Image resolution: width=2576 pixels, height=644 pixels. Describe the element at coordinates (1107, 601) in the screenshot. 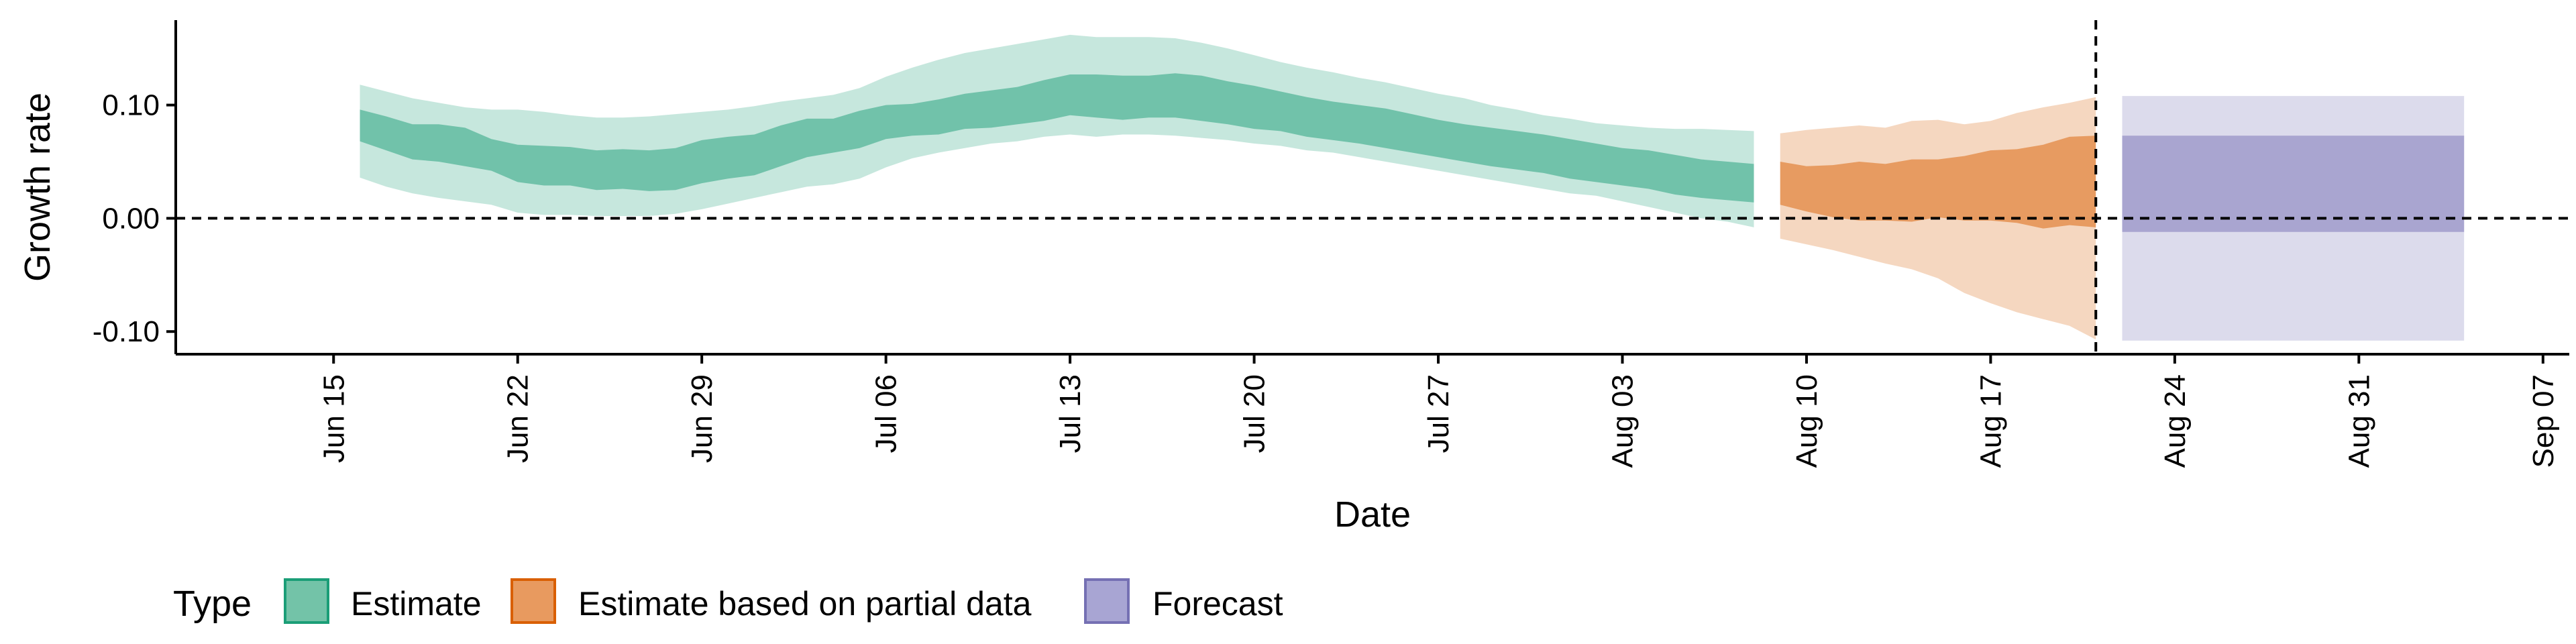

I see `legend-swatch-forecast` at that location.